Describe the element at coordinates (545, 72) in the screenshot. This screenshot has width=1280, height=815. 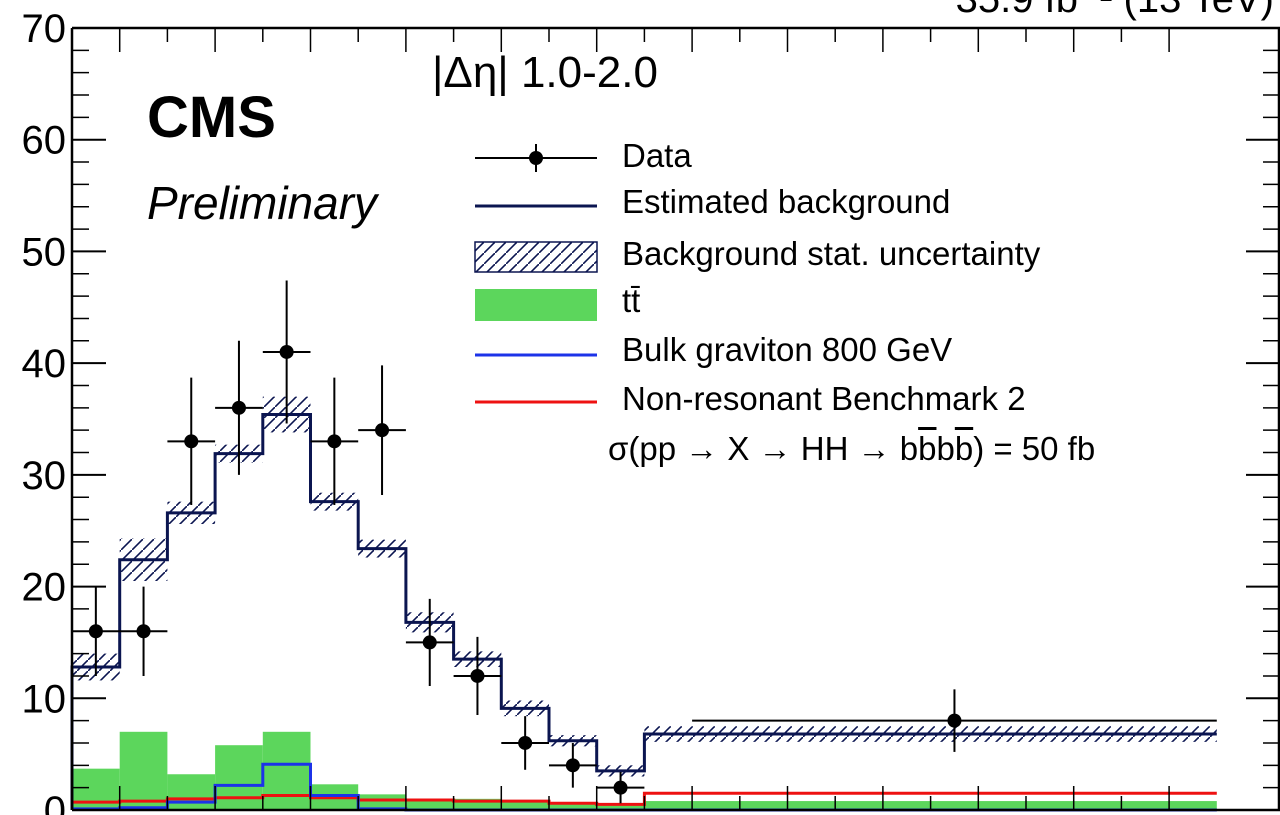
I see `region-label: |Δη| 1.0-2.0` at that location.